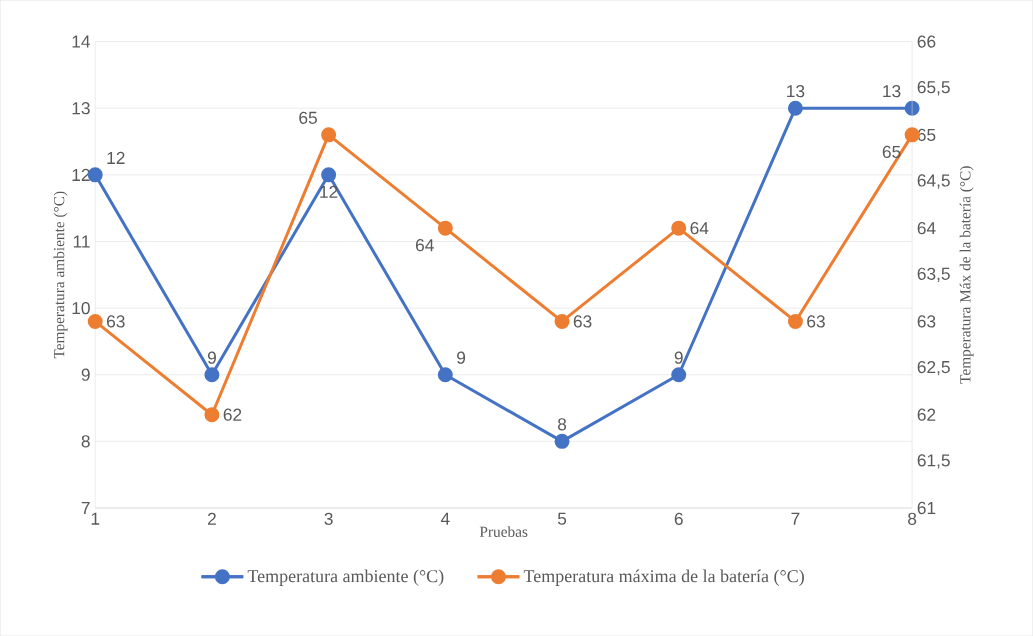 The width and height of the screenshot is (1033, 636). I want to click on data-label: 8, so click(562, 424).